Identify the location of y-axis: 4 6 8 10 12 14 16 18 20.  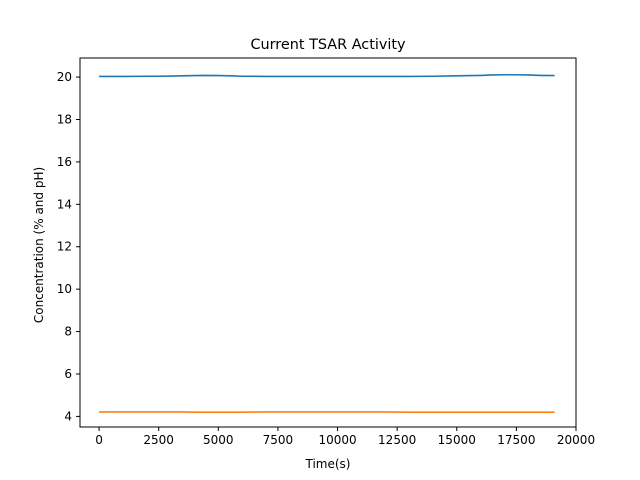
(68, 246).